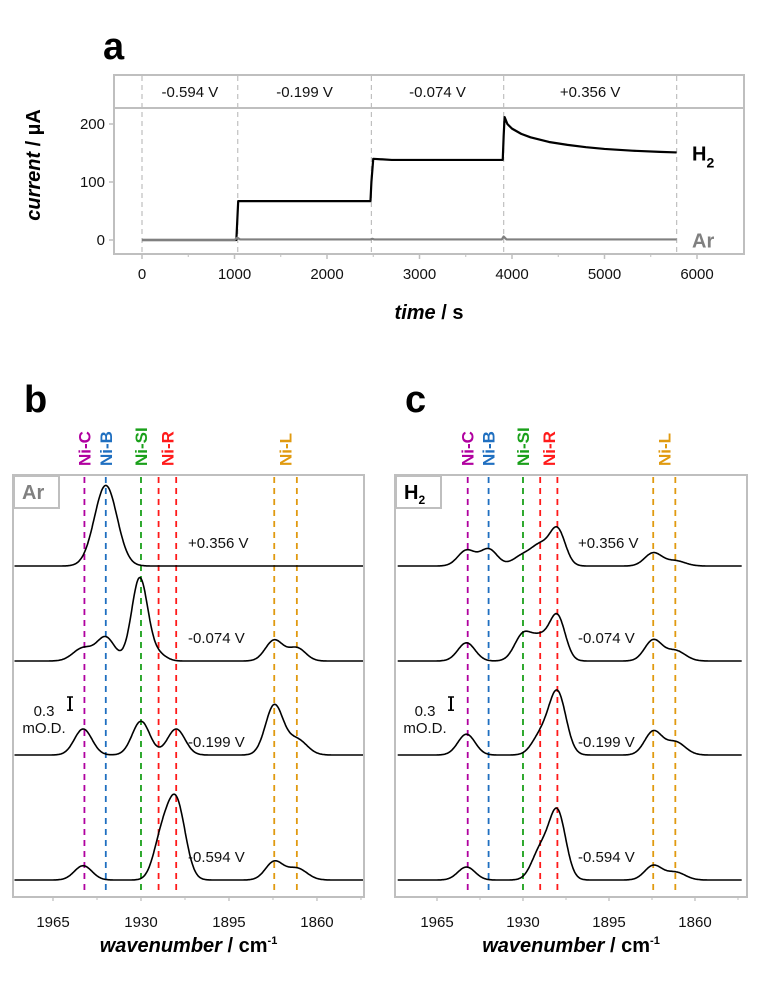 This screenshot has width=760, height=1004. What do you see at coordinates (415, 313) in the screenshot?
I see `x-axis-title-variable: time` at bounding box center [415, 313].